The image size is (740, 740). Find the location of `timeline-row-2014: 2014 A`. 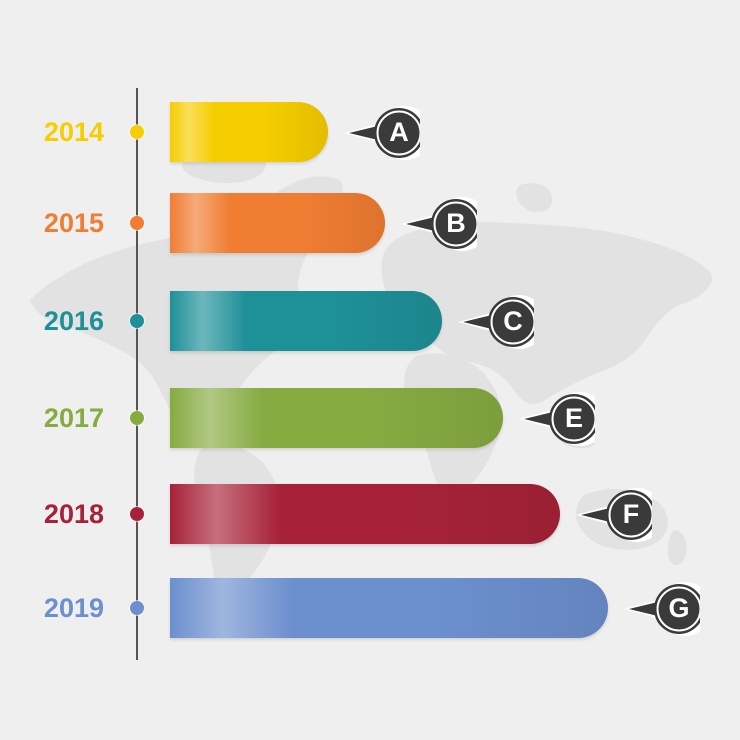

timeline-row-2014: 2014 A is located at coordinates (370, 132).